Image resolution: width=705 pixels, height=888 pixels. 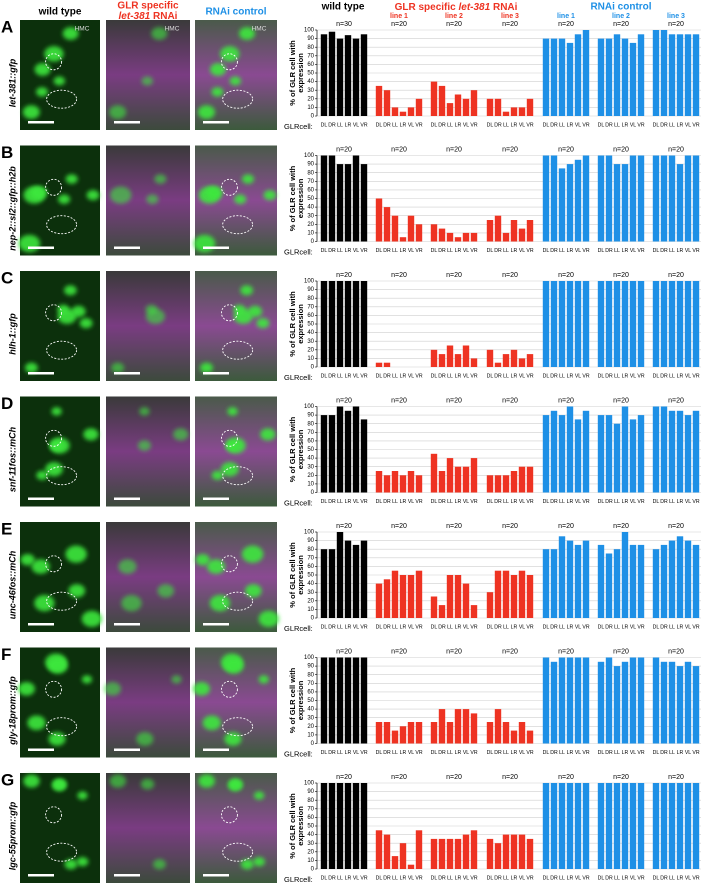 What do you see at coordinates (310, 601) in the screenshot?
I see `y-tick-label: 20` at bounding box center [310, 601].